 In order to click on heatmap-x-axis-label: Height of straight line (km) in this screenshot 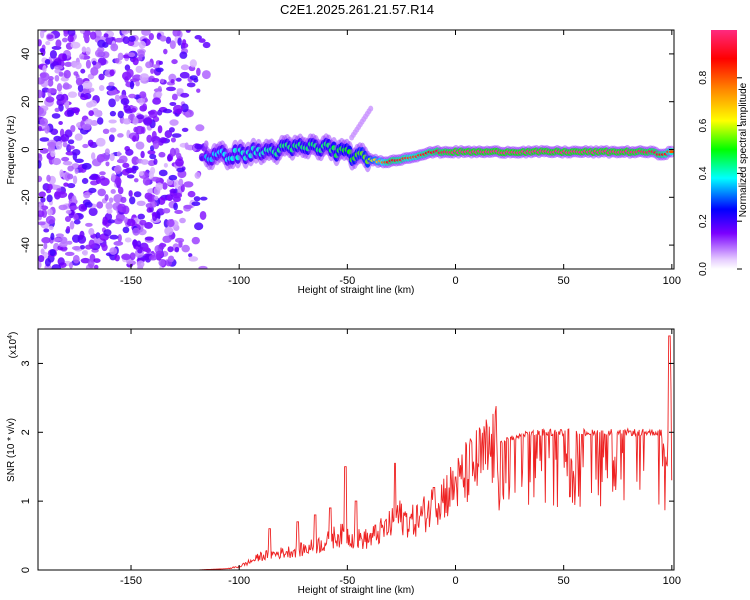, I will do `click(356, 290)`.